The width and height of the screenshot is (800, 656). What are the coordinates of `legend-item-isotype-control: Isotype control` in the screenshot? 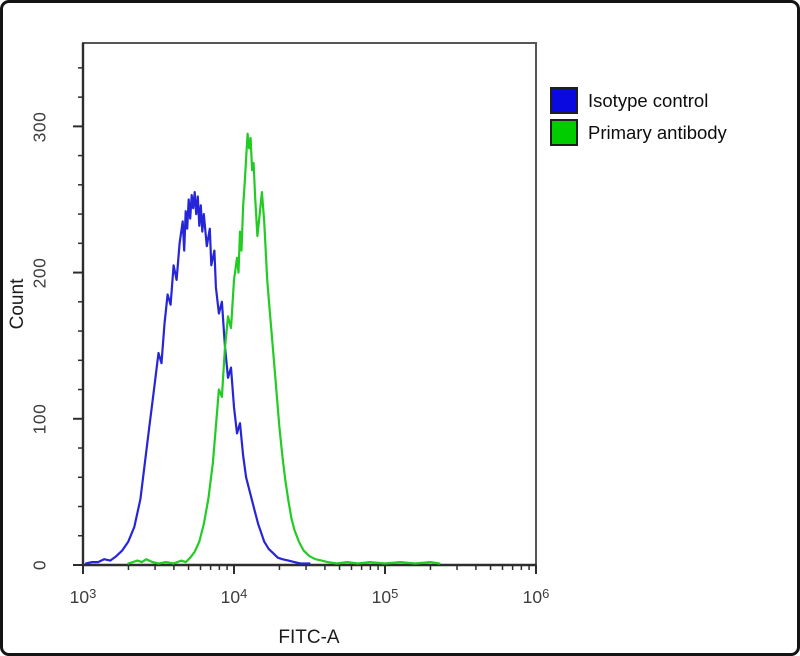 It's located at (638, 100).